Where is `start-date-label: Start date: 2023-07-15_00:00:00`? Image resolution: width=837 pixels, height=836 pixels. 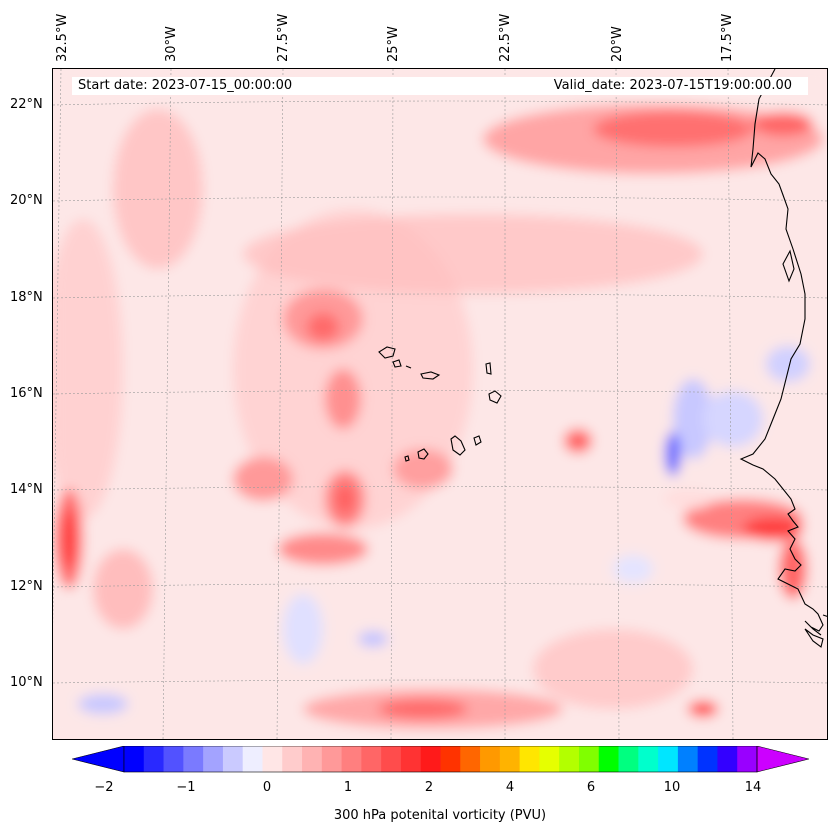 start-date-label: Start date: 2023-07-15_00:00:00 is located at coordinates (440, 86).